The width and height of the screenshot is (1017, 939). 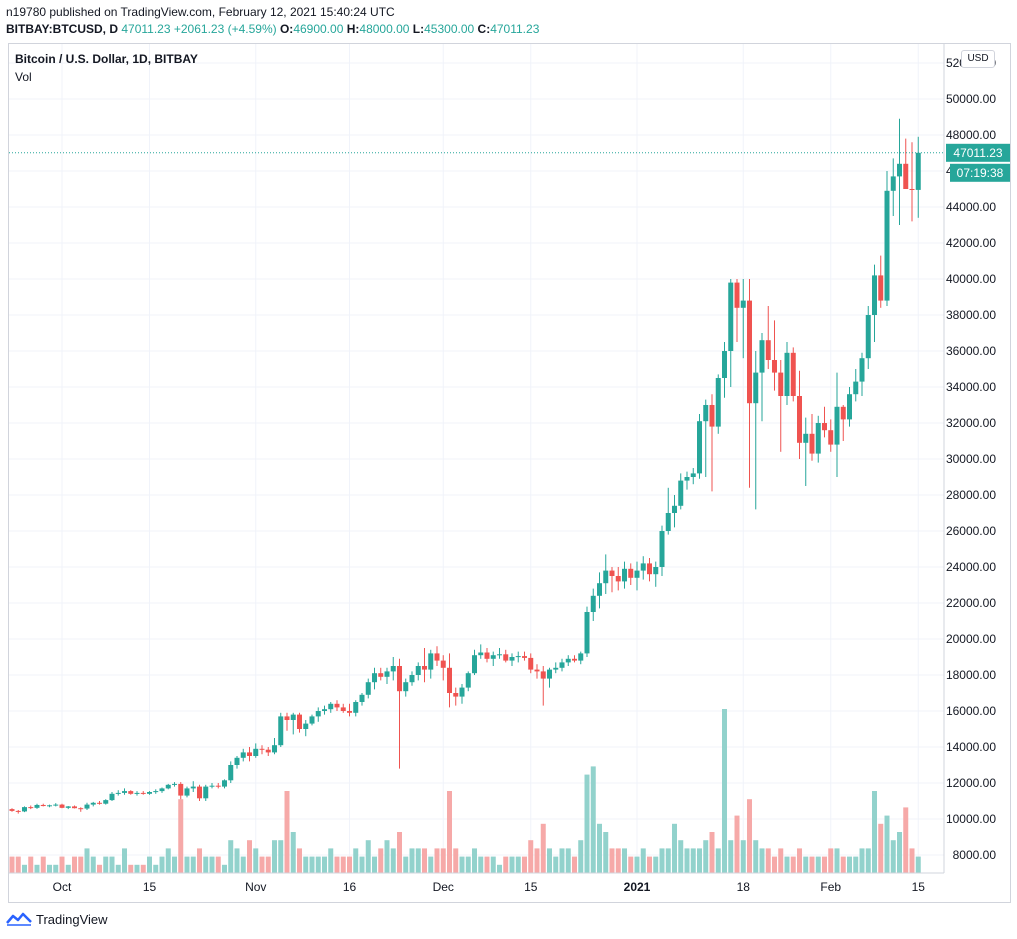 I want to click on y-tick-label: 18000.00, so click(x=971, y=675).